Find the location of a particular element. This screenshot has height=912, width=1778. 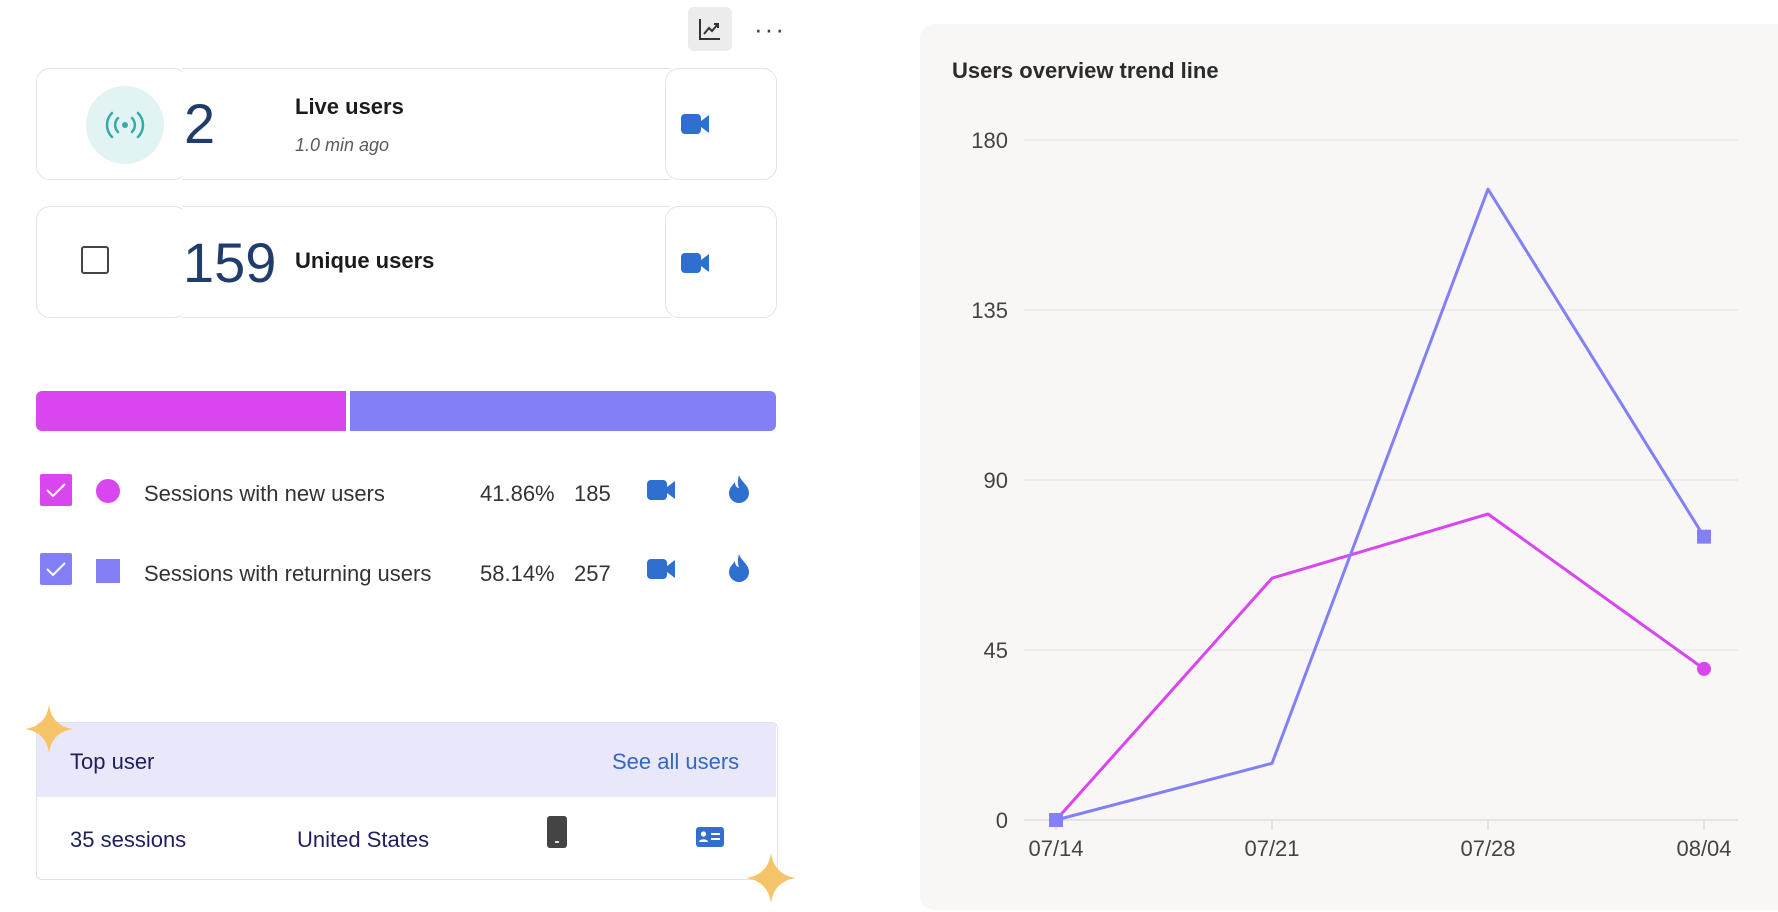

live-users-card is located at coordinates (426, 124).